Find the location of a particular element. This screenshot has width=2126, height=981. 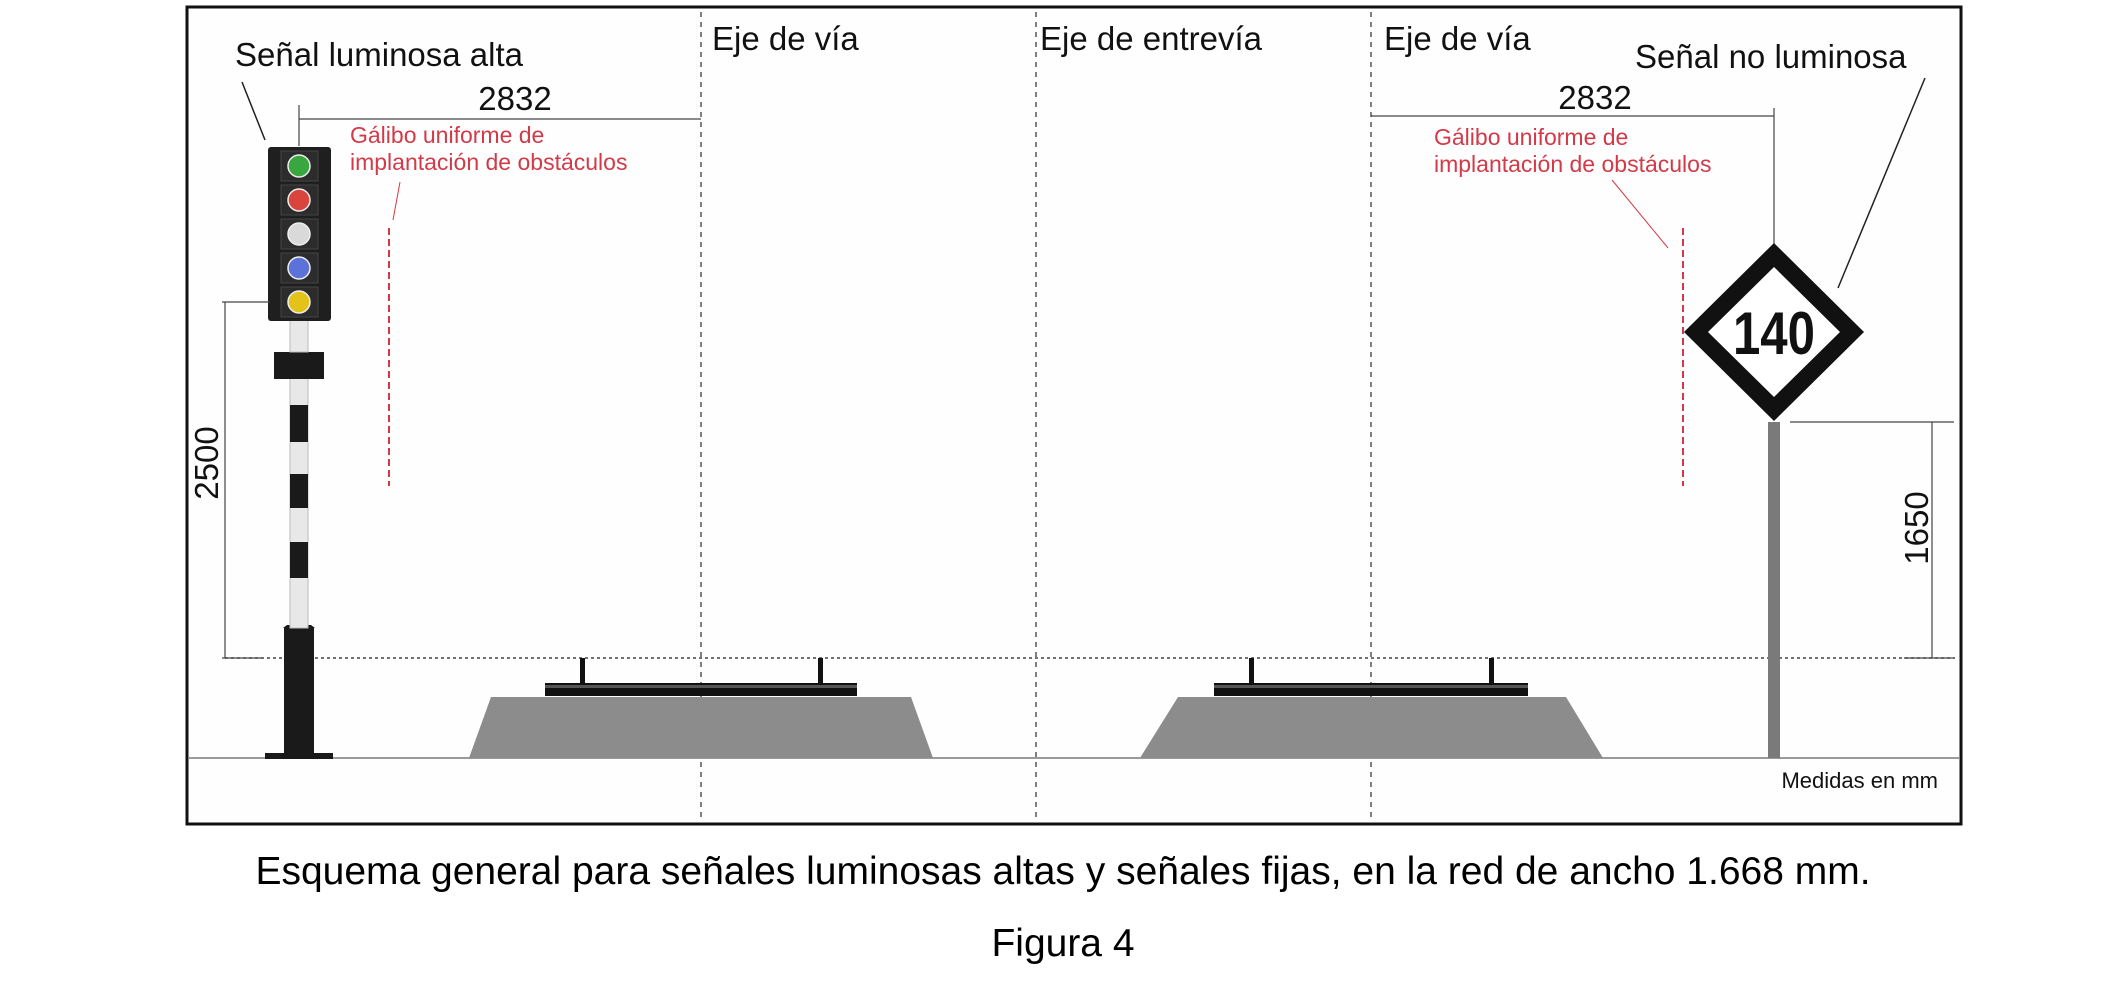

gauge-right-pointer is located at coordinates (1640, 214).